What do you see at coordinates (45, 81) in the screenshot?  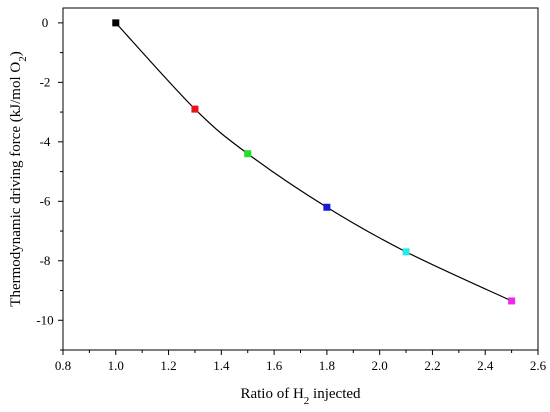 I see `y-tick-label: -2` at bounding box center [45, 81].